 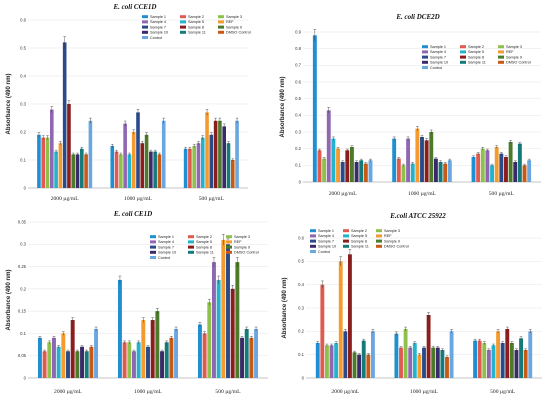 What do you see at coordinates (436, 68) in the screenshot?
I see `legend-entry: Control` at bounding box center [436, 68].